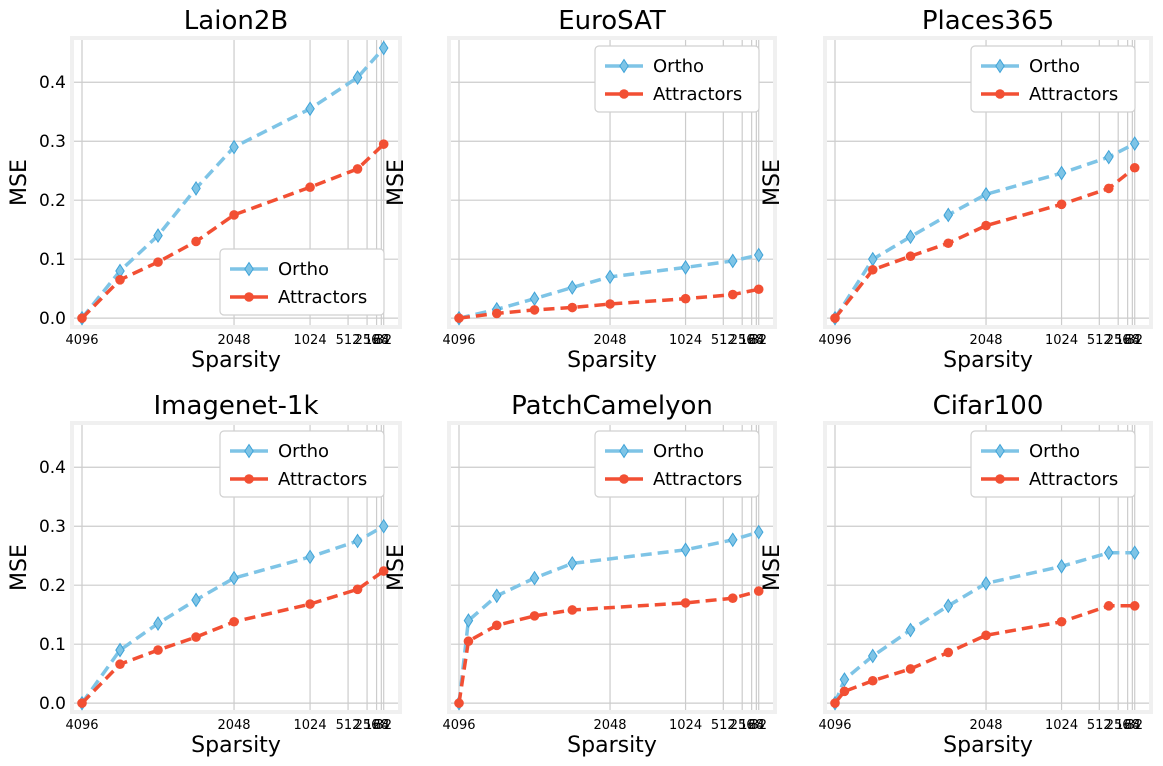 The height and width of the screenshot is (766, 1163). I want to click on series-line-ortho, so click(609, 286).